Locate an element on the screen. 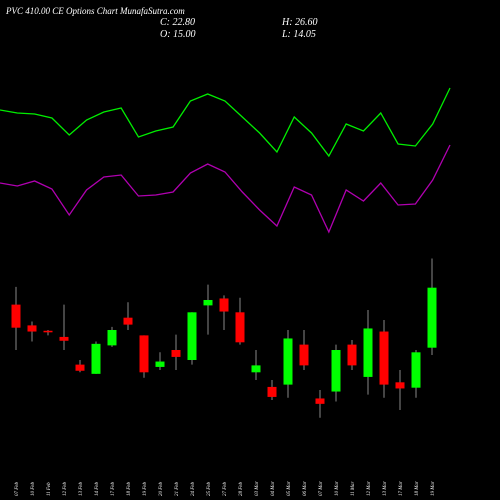 The width and height of the screenshot is (500, 500). x-tick-label: 07 Mar is located at coordinates (321, 488).